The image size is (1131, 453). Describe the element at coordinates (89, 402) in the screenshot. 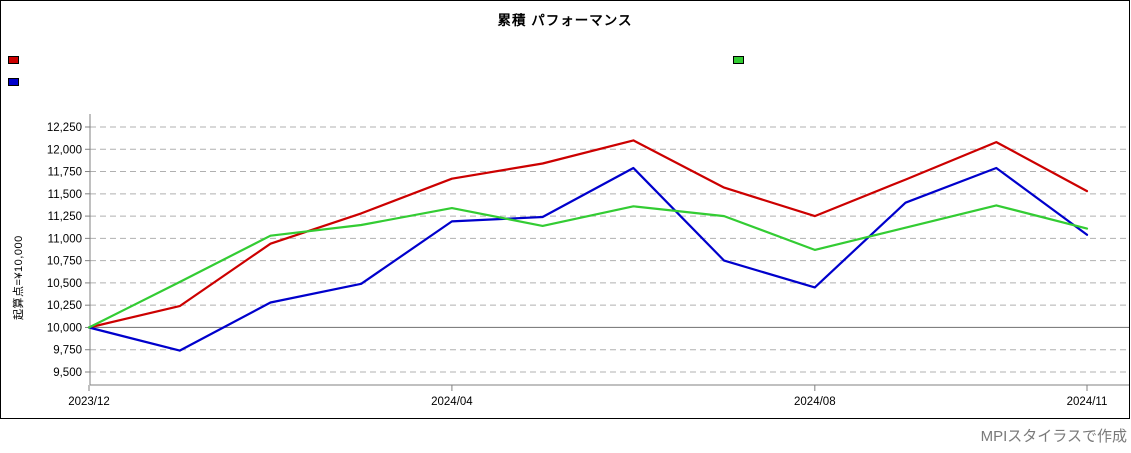

I see `x-tick-label: 2023/12` at that location.